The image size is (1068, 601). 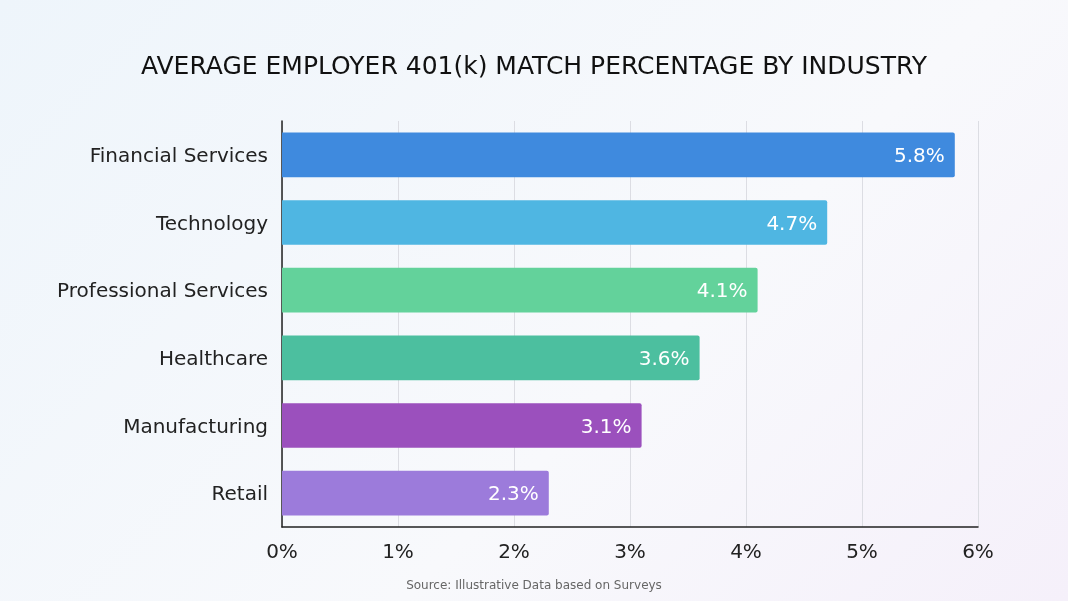 I want to click on y-tick-label: Professional Services, so click(x=162, y=290).